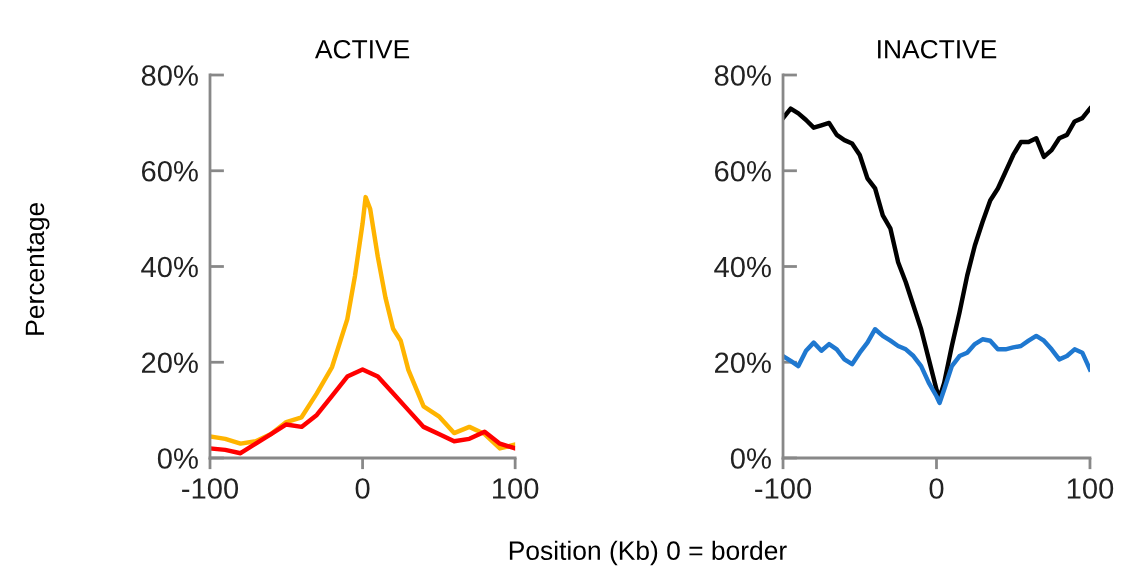 The width and height of the screenshot is (1126, 573). I want to click on chart-title: ACTIVE, so click(362, 49).